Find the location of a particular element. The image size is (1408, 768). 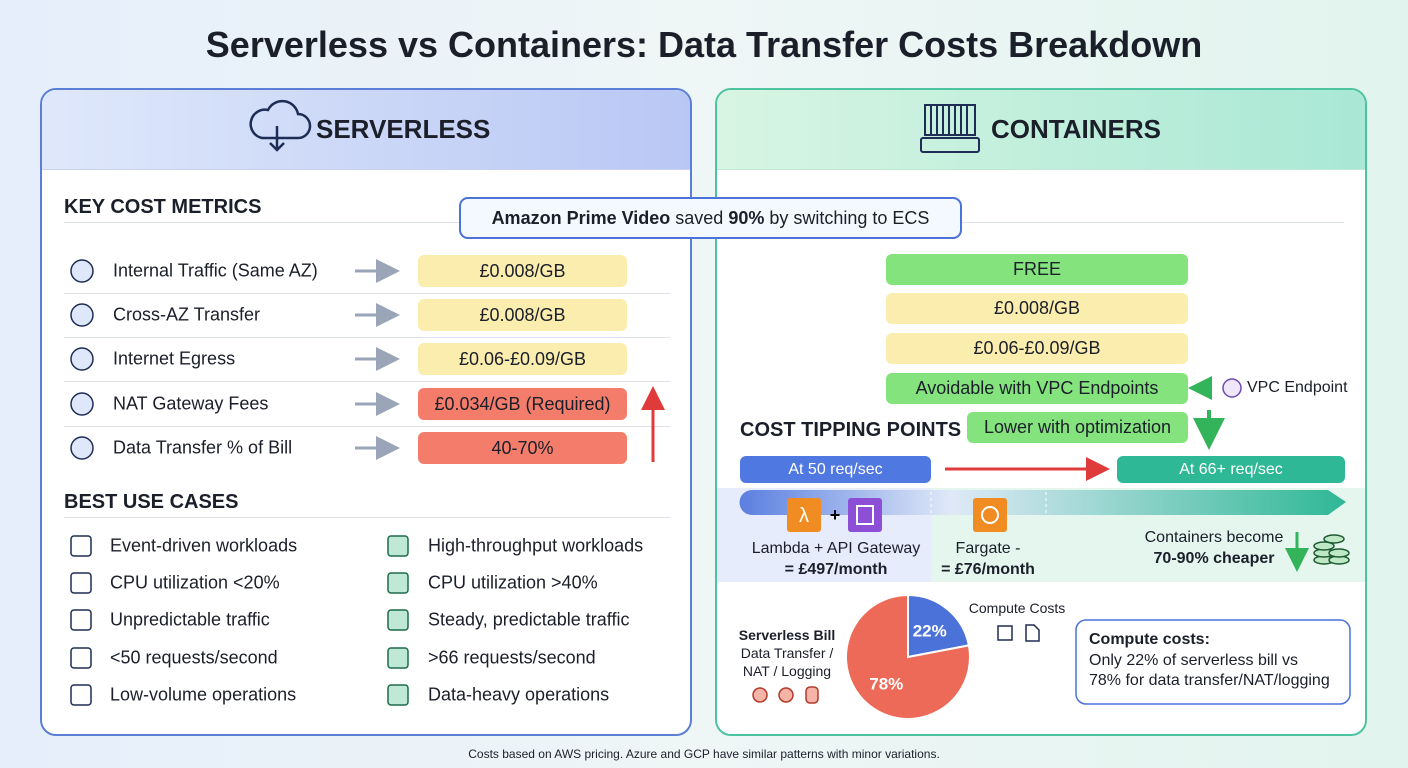

coins-icon is located at coordinates (1331, 549).